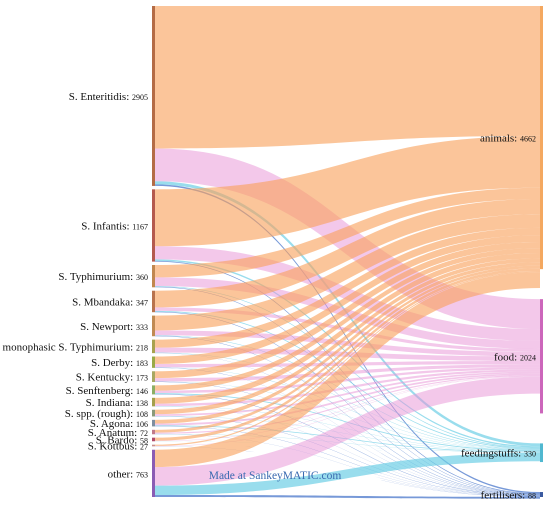  What do you see at coordinates (140, 97) in the screenshot?
I see `label-value: 2905` at bounding box center [140, 97].